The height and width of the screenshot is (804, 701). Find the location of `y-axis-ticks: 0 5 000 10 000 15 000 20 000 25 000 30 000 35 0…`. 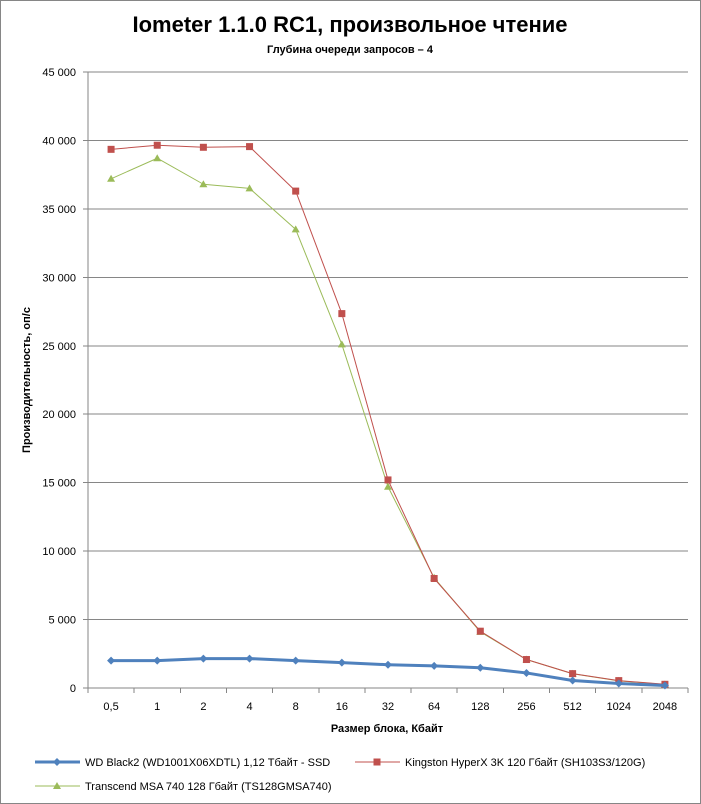

y-axis-ticks: 0 5 000 10 000 15 000 20 000 25 000 30 000 35 0… is located at coordinates (65, 381).